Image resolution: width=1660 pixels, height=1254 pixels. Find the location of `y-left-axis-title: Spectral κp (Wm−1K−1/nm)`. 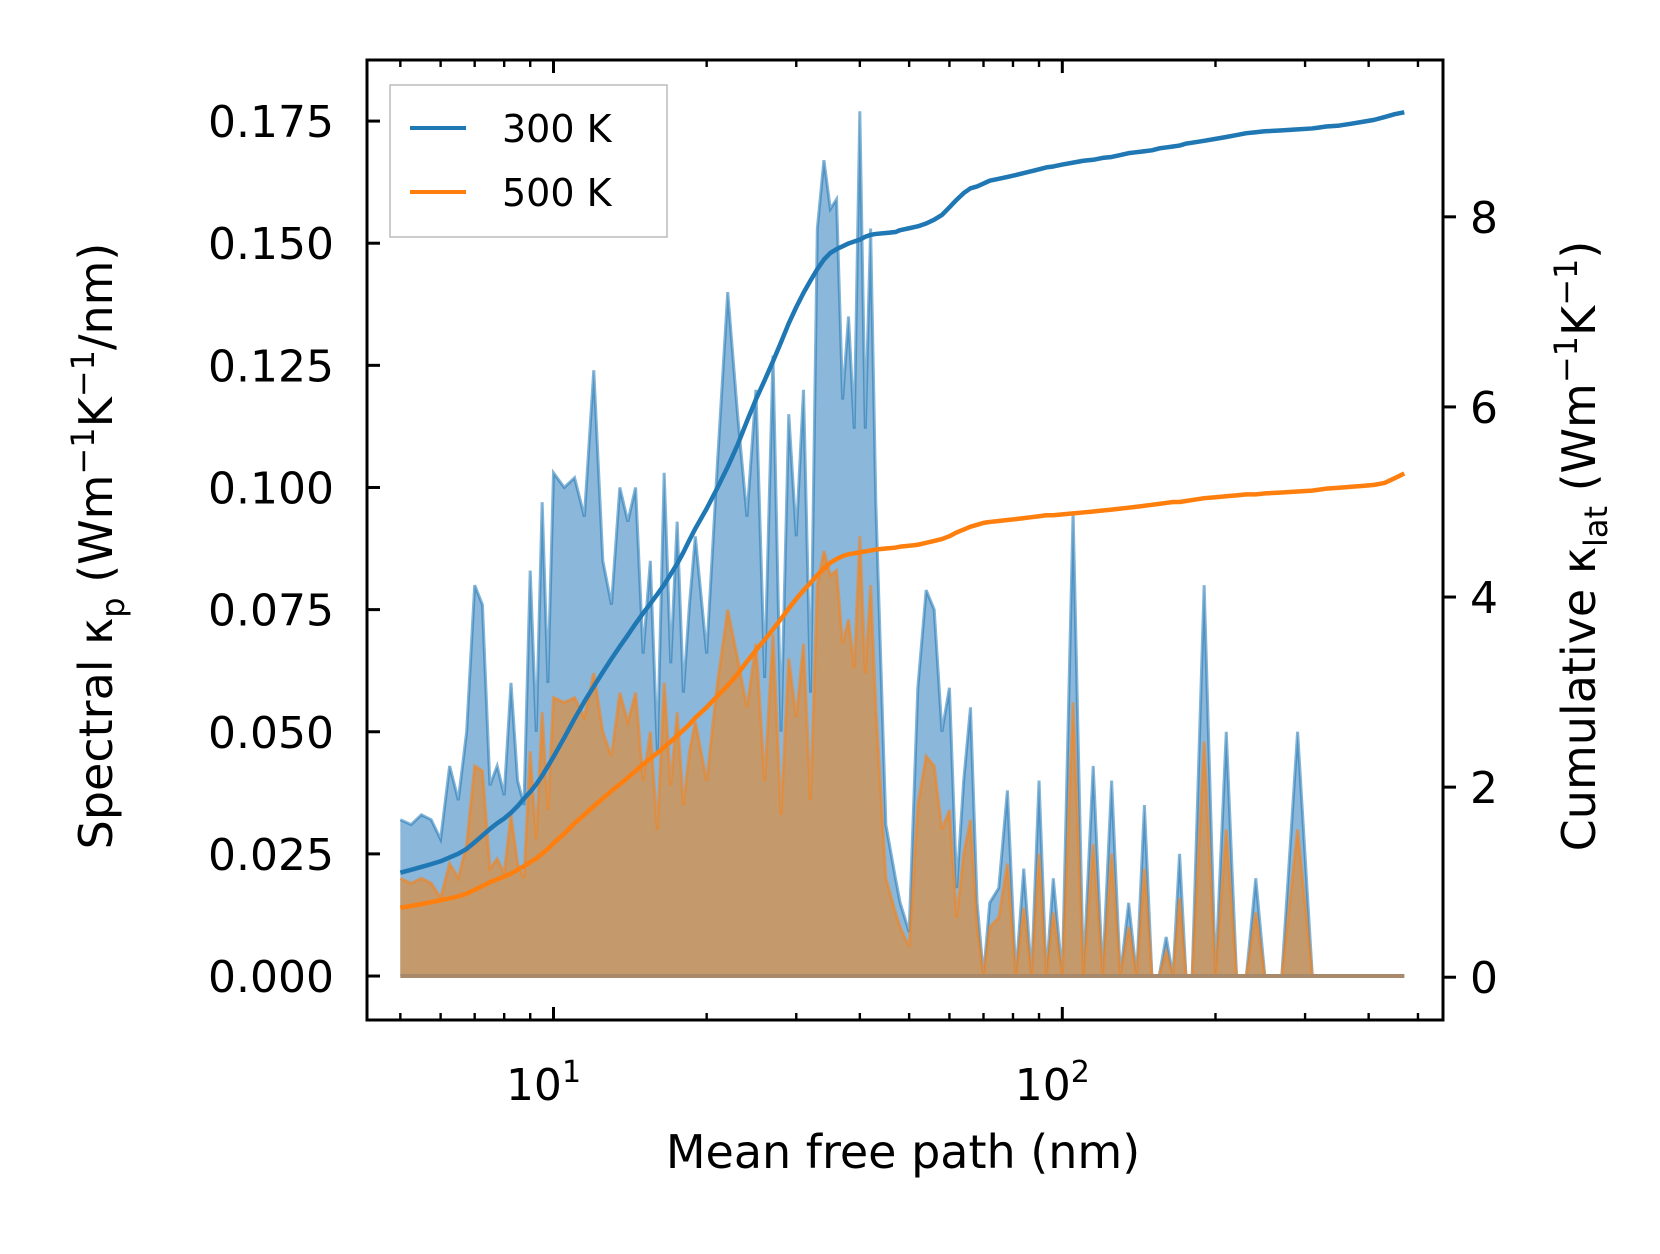

y-left-axis-title: Spectral κp (Wm−1K−1/nm) is located at coordinates (98, 546).